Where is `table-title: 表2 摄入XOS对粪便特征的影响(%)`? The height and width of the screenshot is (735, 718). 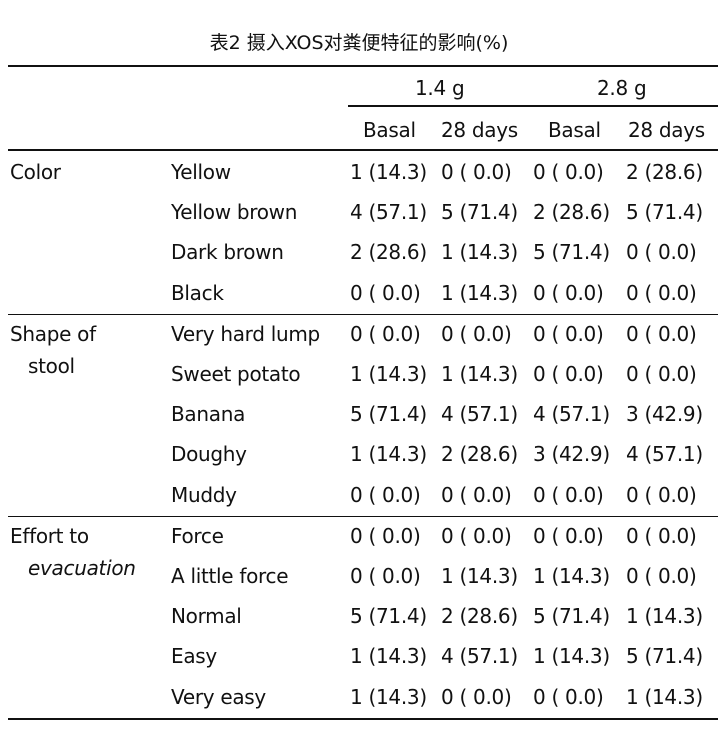 table-title: 表2 摄入XOS对粪便特征的影响(%) is located at coordinates (359, 43).